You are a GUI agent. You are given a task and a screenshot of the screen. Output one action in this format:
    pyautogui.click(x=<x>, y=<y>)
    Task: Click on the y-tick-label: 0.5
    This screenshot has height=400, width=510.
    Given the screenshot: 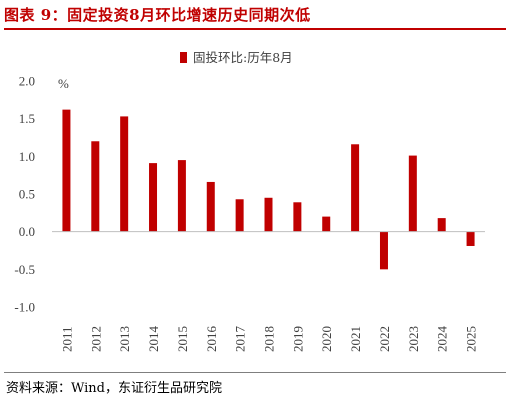 What is the action you would take?
    pyautogui.click(x=27, y=194)
    